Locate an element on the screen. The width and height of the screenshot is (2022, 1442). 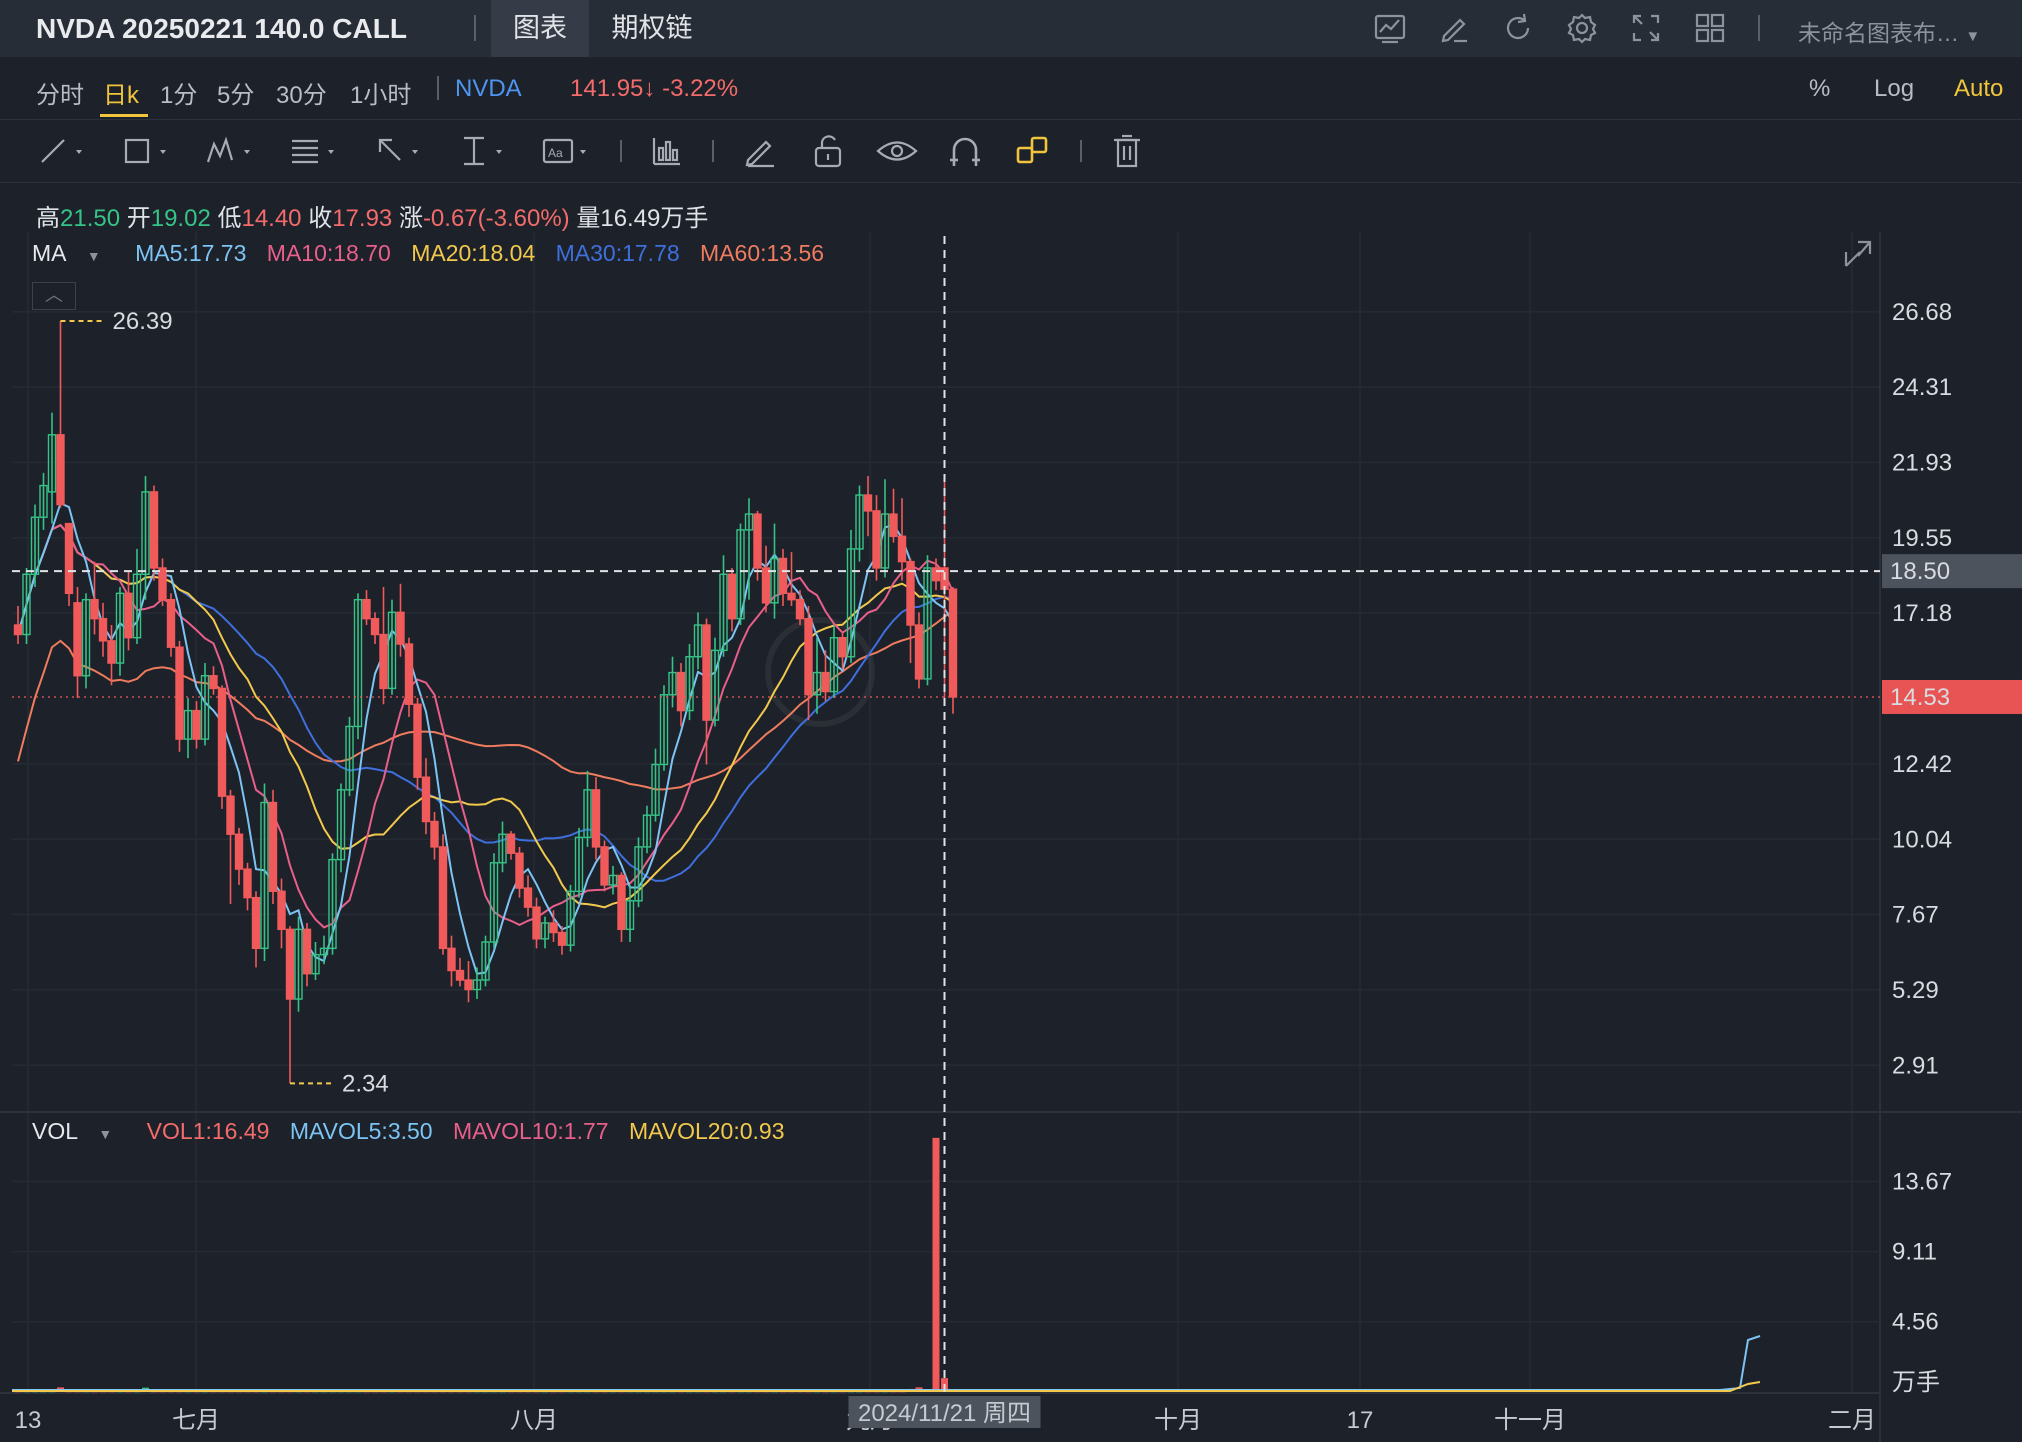
price-tick-label: 21.93 is located at coordinates (1922, 462).